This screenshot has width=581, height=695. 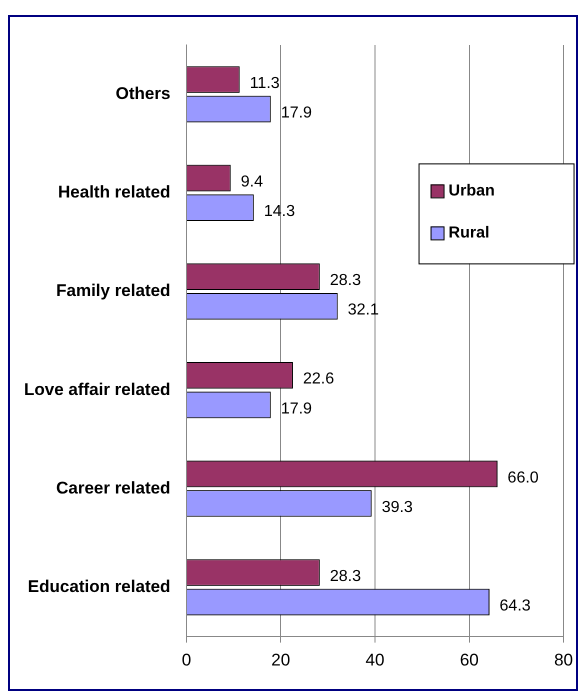 What do you see at coordinates (469, 660) in the screenshot?
I see `x-tick-label: 60` at bounding box center [469, 660].